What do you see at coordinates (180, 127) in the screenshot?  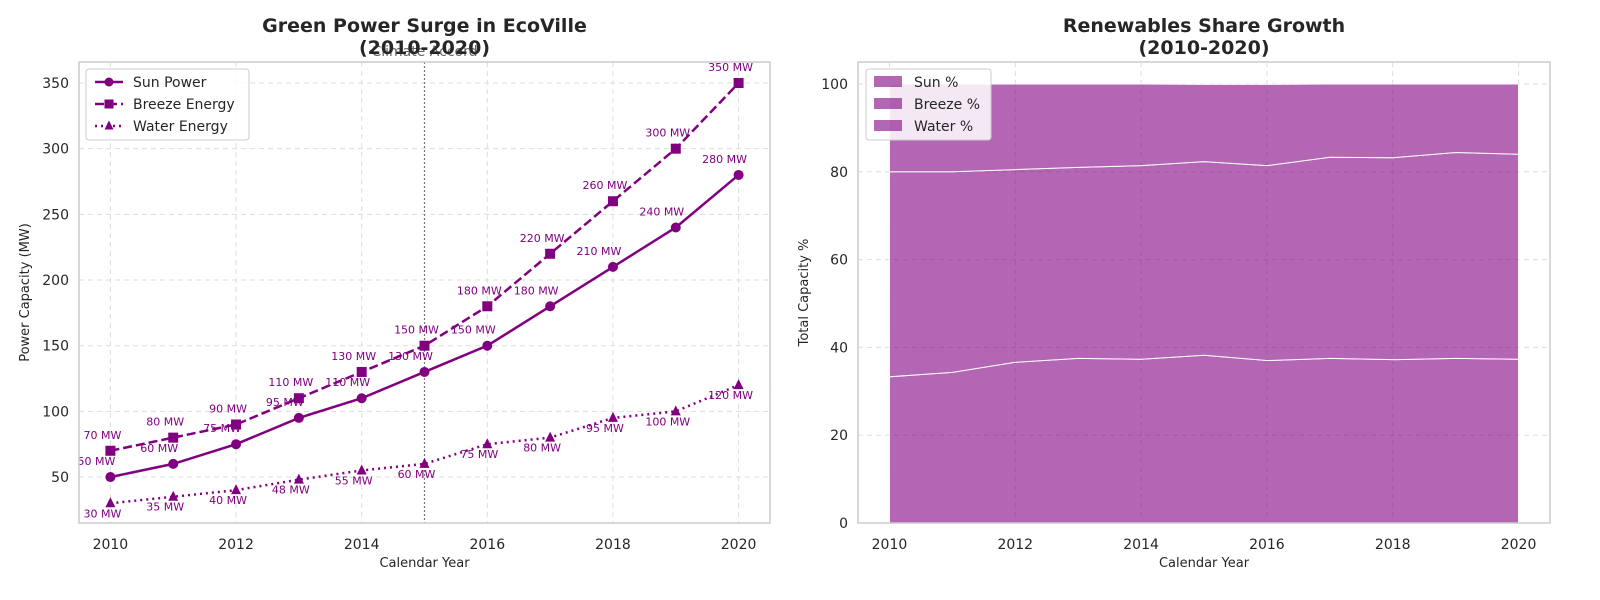 I see `legend-label: Water Energy` at bounding box center [180, 127].